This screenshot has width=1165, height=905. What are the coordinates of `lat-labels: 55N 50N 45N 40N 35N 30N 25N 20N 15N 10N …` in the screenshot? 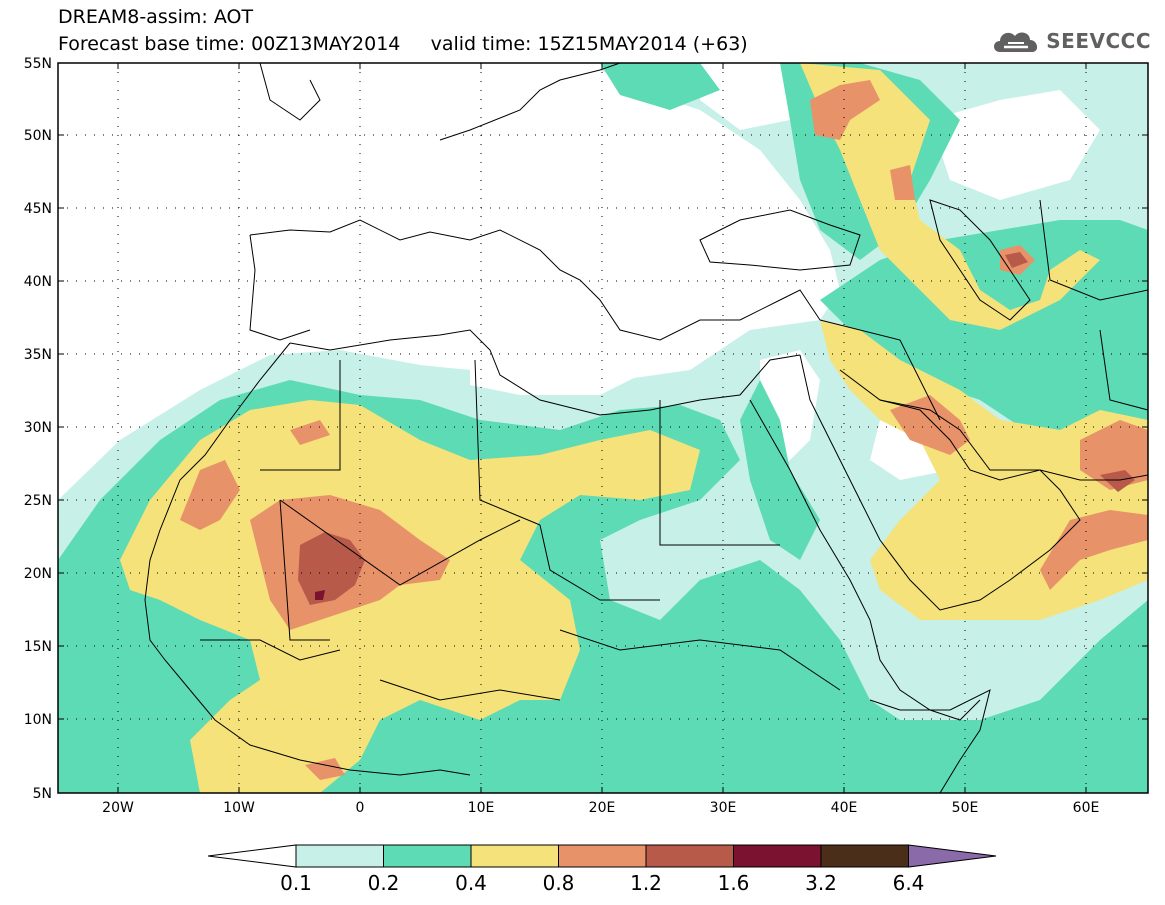 It's located at (38, 429).